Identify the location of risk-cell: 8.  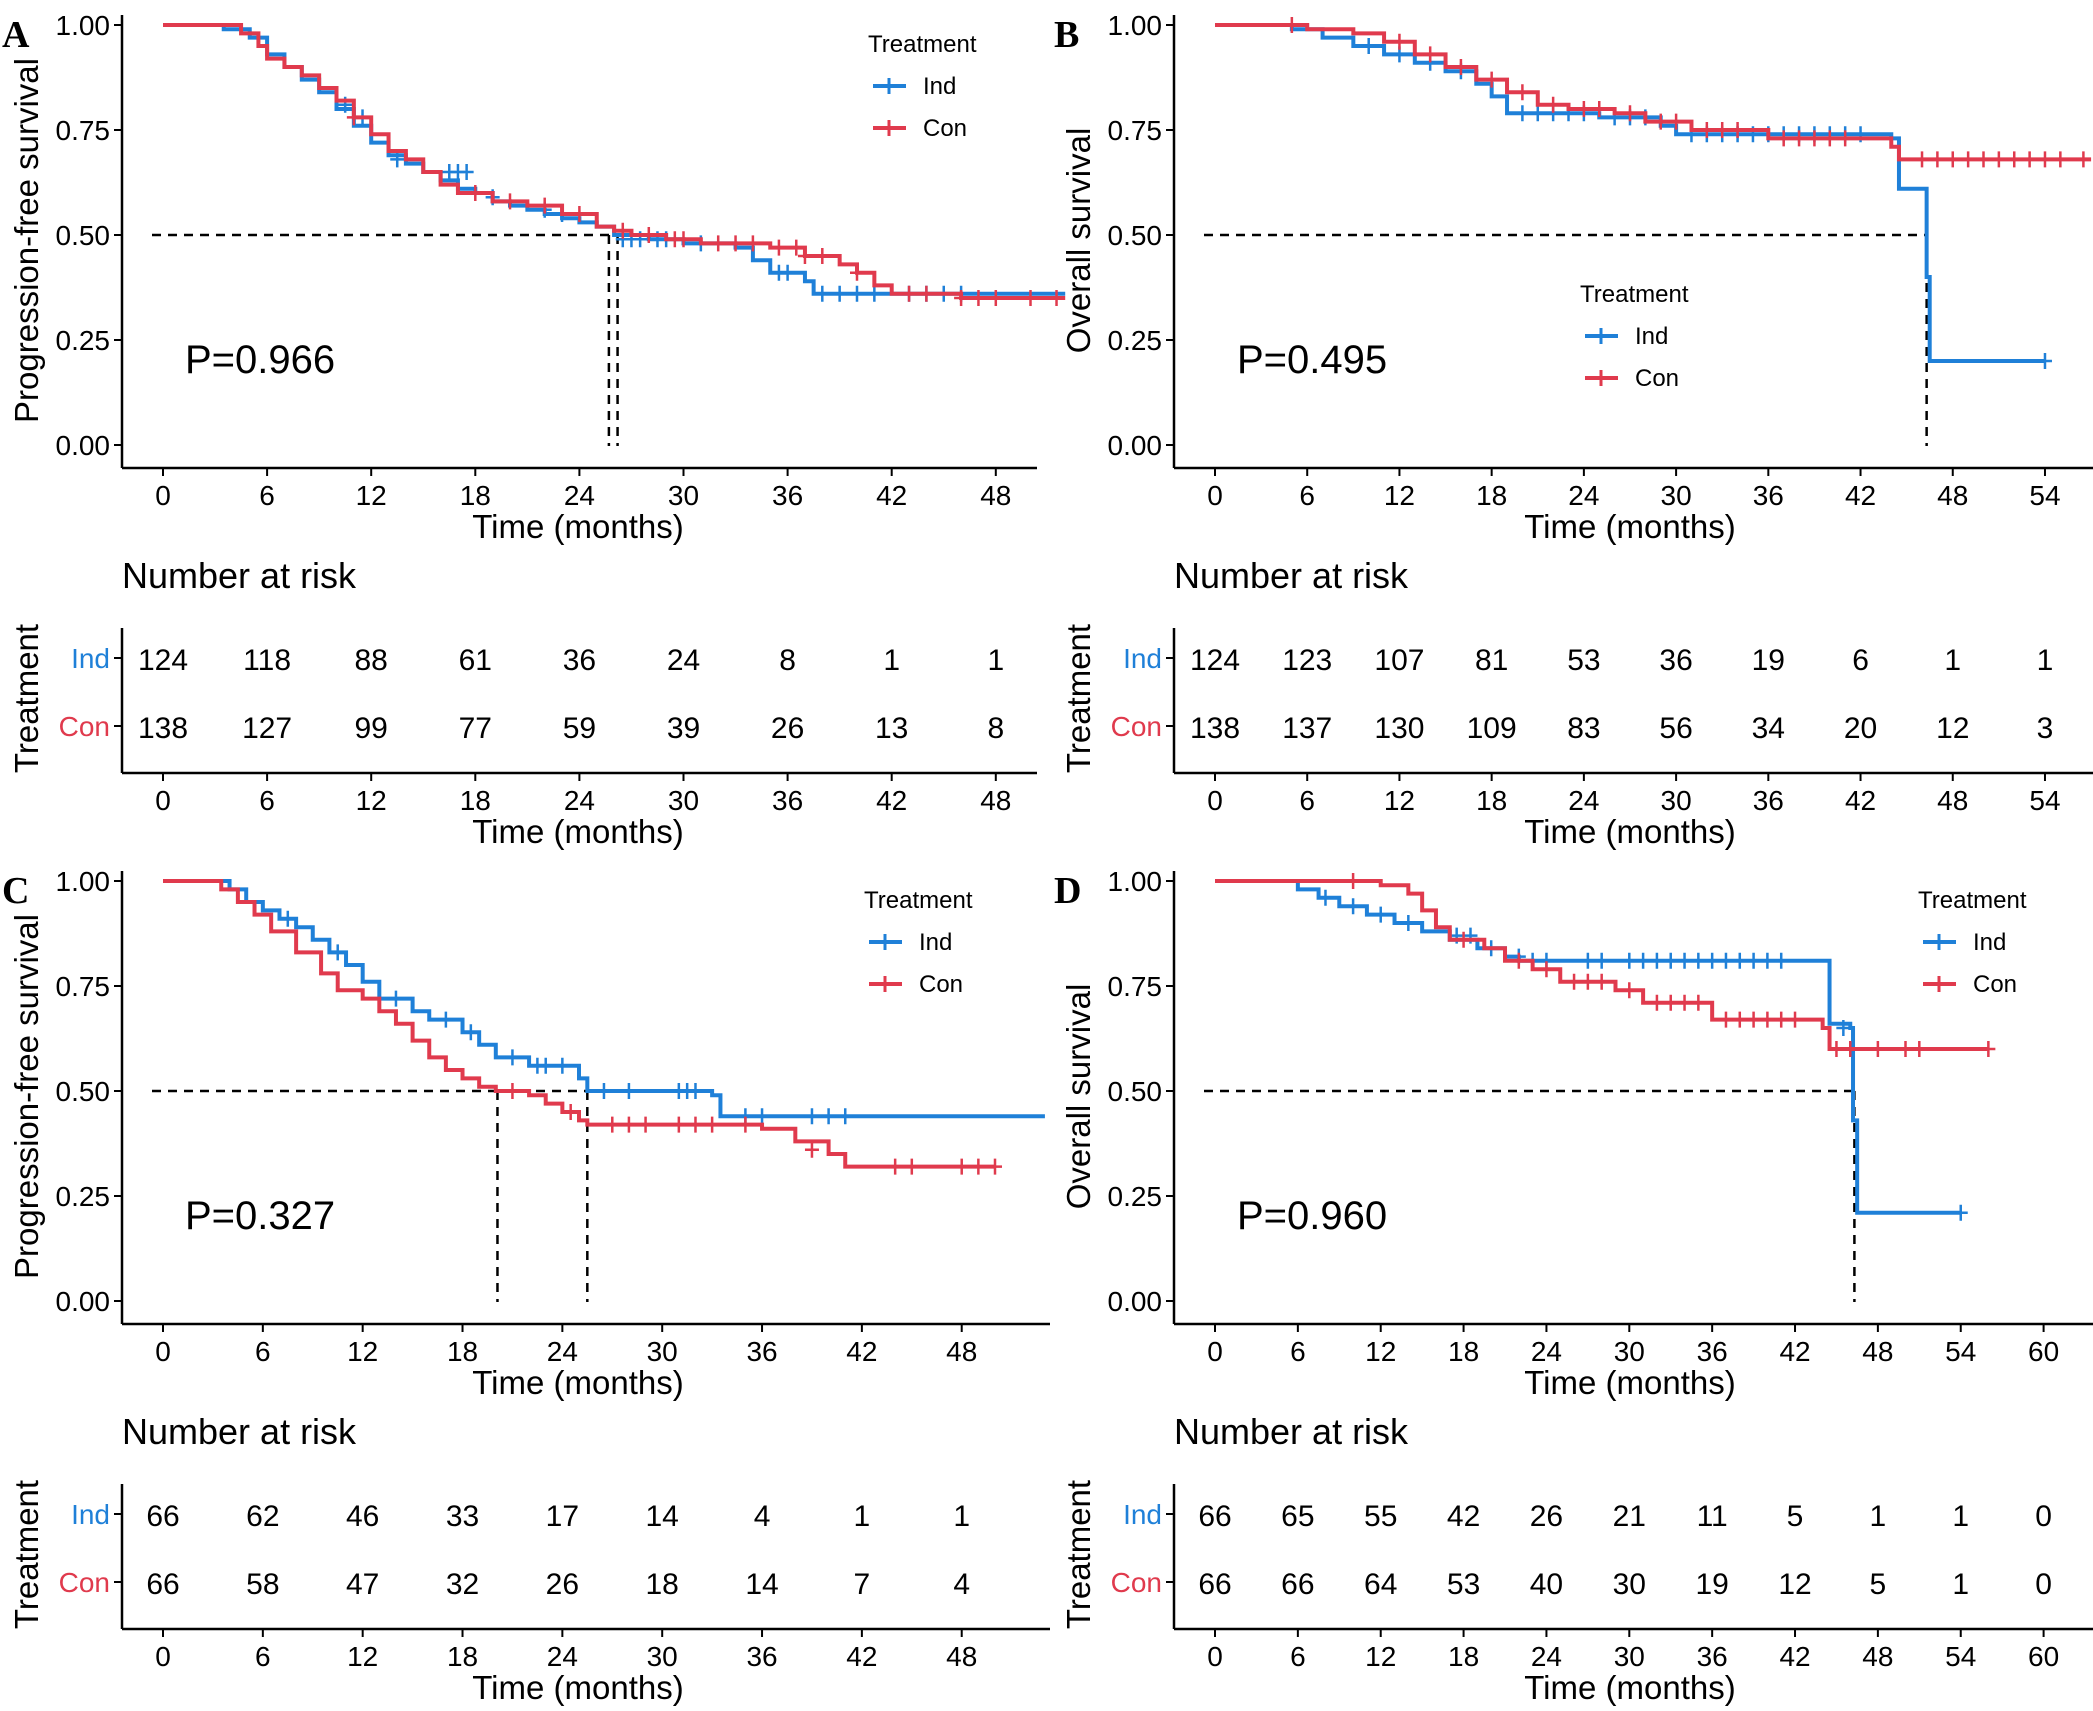
(787, 660).